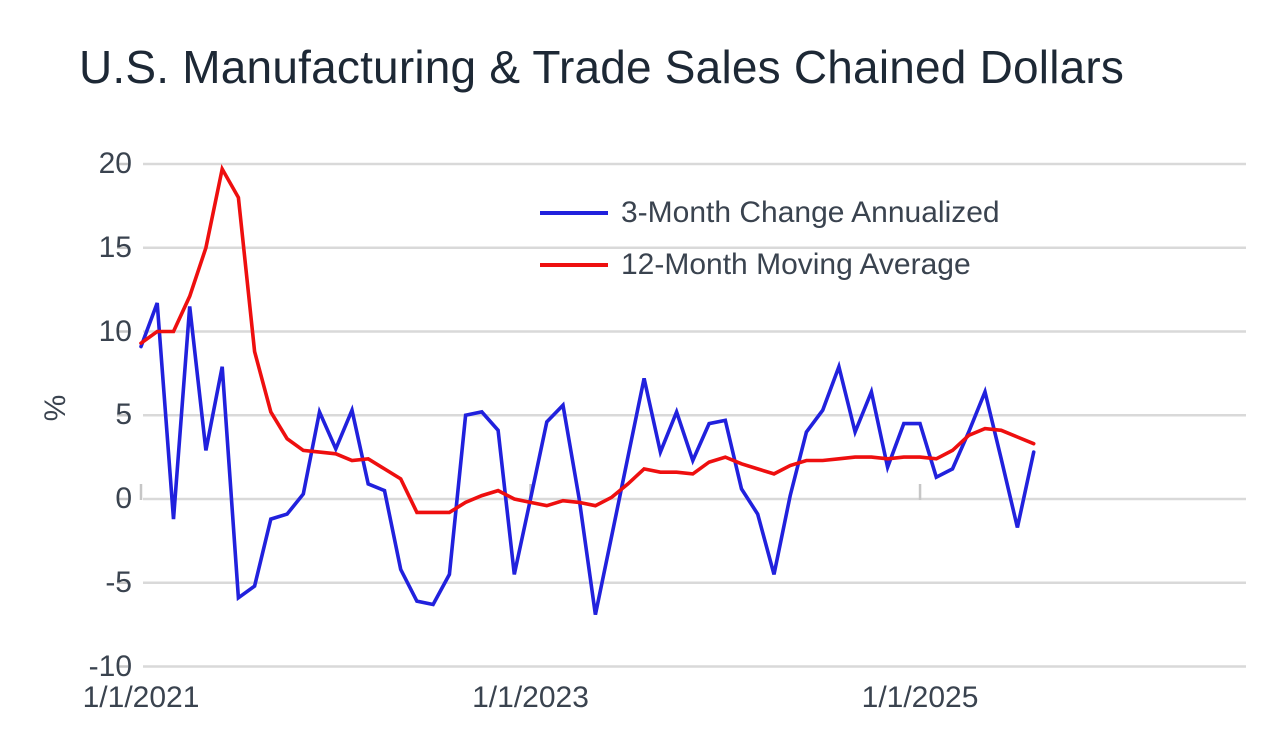 The width and height of the screenshot is (1280, 755). Describe the element at coordinates (530, 697) in the screenshot. I see `x-tick-label: 1/1/2023` at that location.